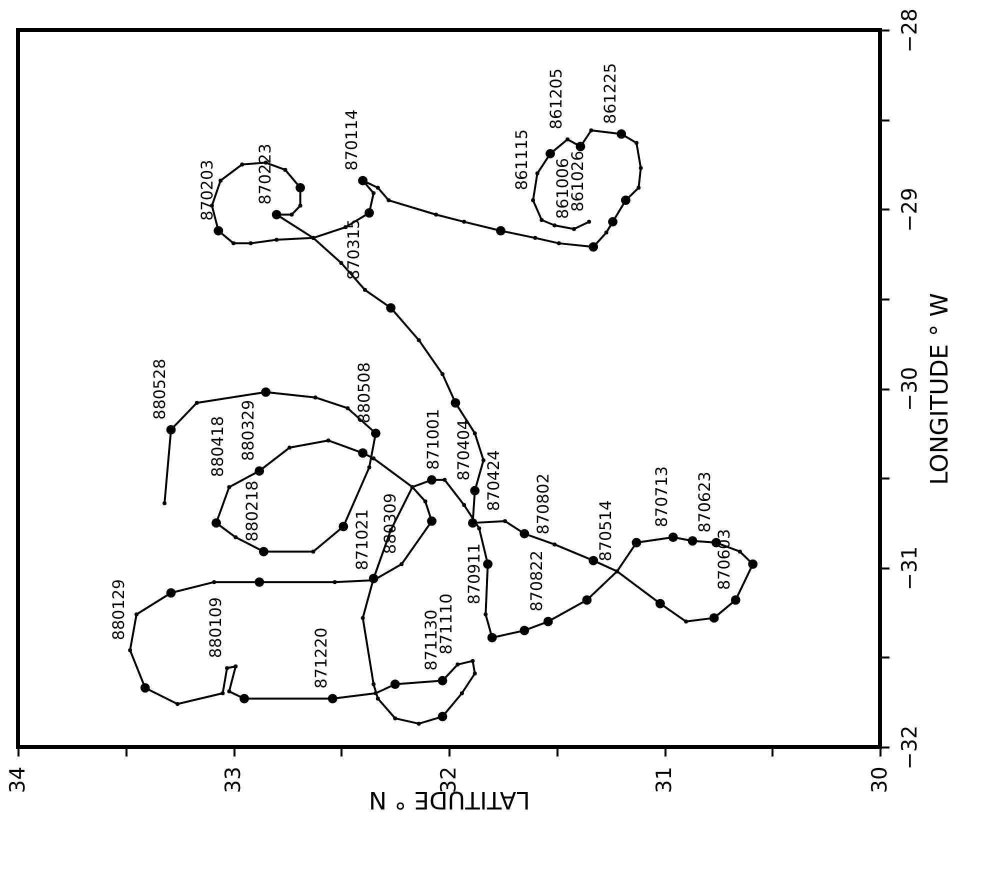 The height and width of the screenshot is (895, 985). What do you see at coordinates (252, 511) in the screenshot?
I see `annotation: 880218` at bounding box center [252, 511].